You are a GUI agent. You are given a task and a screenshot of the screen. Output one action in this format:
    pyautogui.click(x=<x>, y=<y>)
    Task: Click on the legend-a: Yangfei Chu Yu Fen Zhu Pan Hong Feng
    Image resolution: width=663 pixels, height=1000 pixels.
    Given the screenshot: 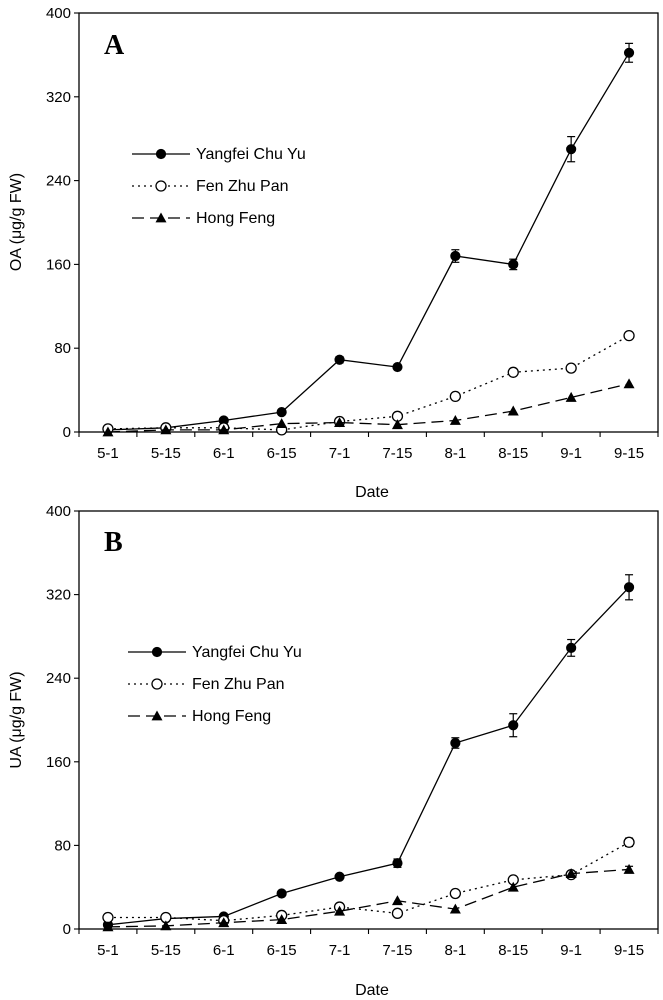 What is the action you would take?
    pyautogui.click(x=219, y=186)
    